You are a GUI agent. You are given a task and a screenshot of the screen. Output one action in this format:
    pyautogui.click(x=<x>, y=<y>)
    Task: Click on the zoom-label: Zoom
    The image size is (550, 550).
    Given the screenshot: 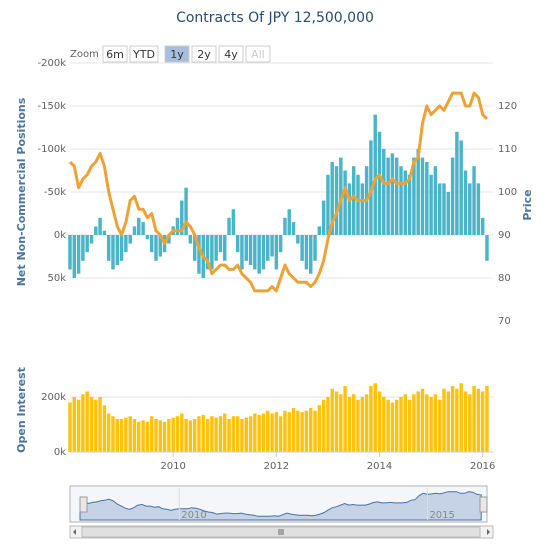 What is the action you would take?
    pyautogui.click(x=84, y=54)
    